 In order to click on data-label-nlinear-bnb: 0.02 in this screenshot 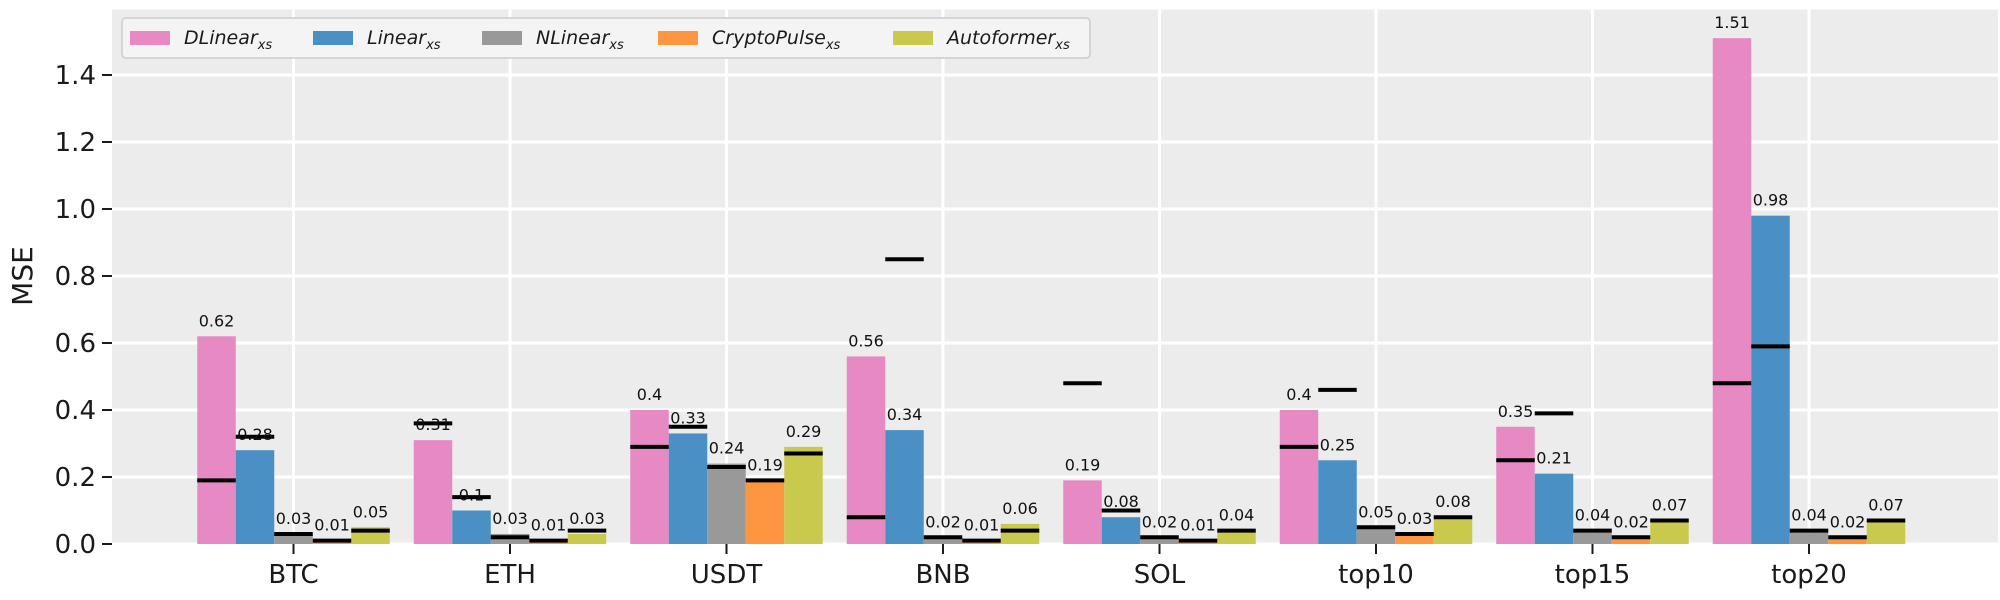, I will do `click(943, 521)`.